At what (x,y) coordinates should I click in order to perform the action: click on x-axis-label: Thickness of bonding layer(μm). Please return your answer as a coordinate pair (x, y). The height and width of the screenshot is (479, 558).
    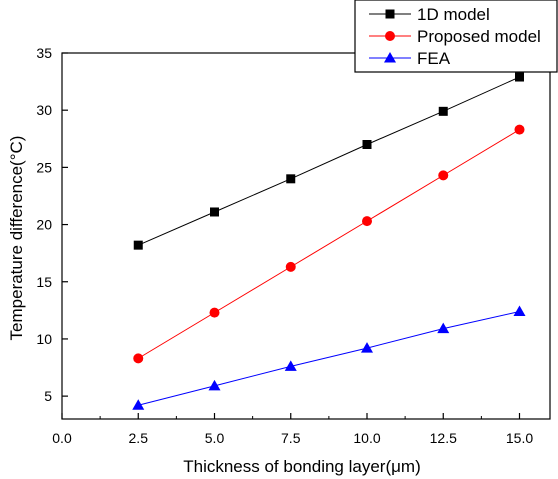
    Looking at the image, I should click on (302, 466).